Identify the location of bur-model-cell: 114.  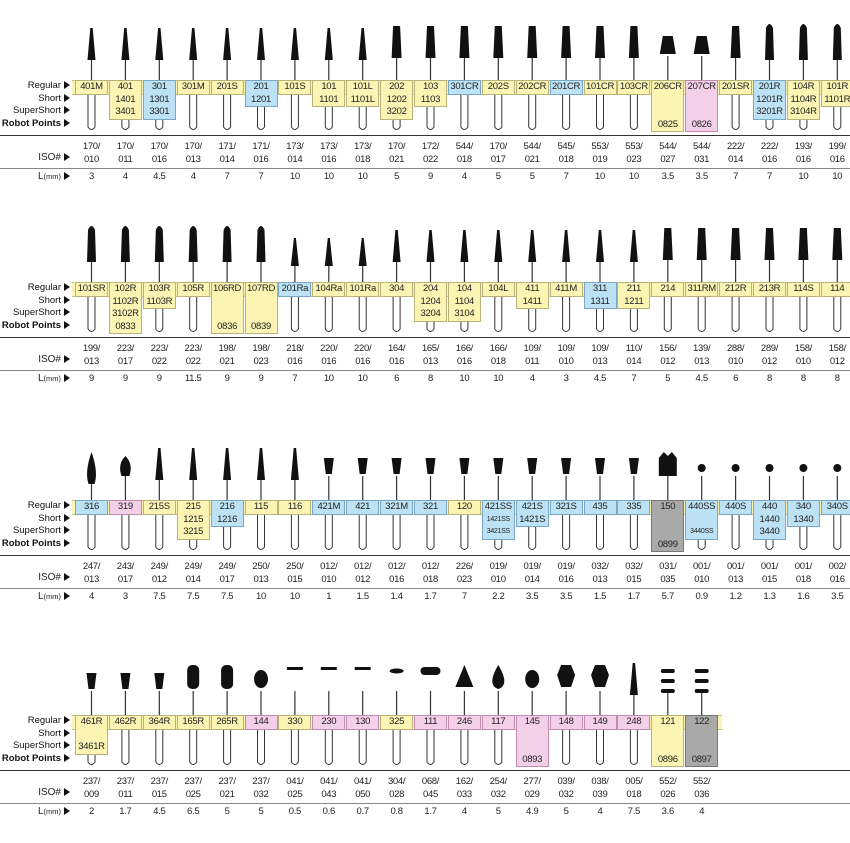
(835, 289).